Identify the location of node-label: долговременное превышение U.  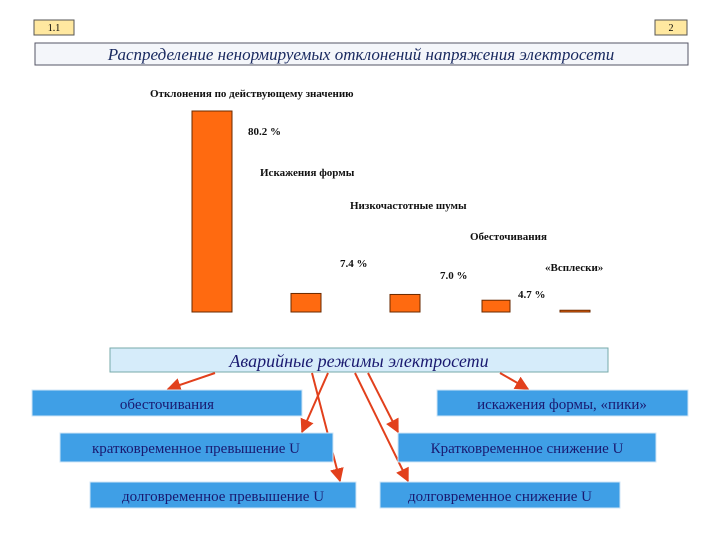
(223, 497).